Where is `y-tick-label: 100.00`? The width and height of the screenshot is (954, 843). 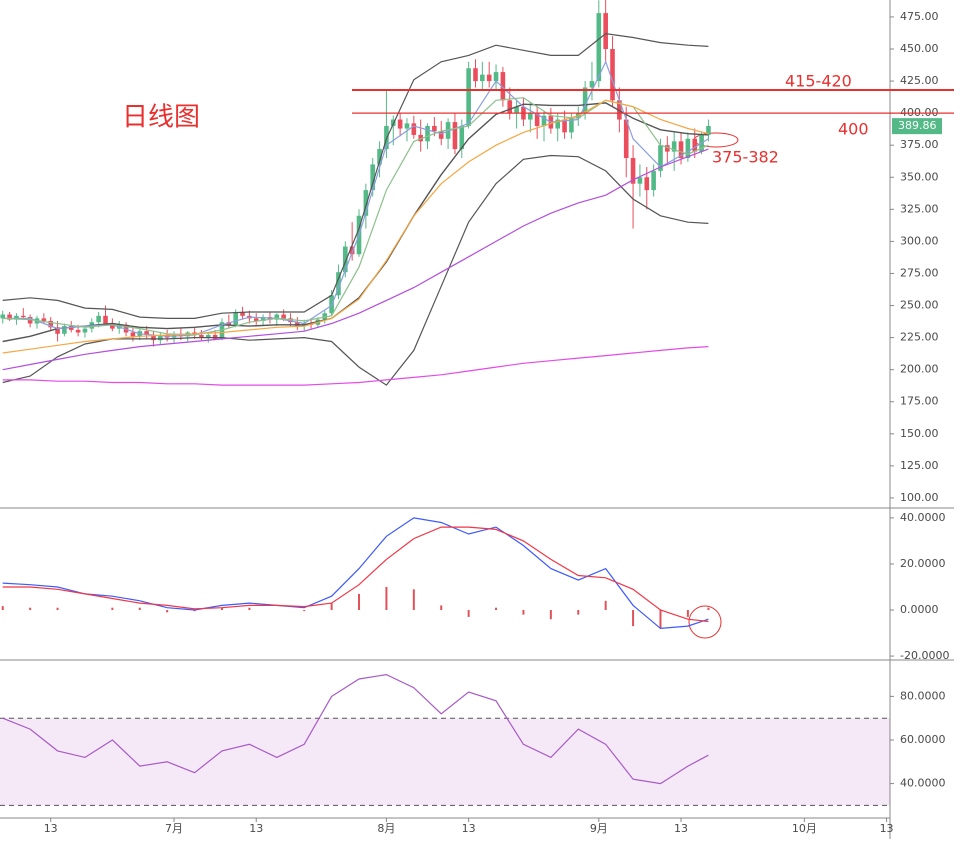
y-tick-label: 100.00 is located at coordinates (919, 497).